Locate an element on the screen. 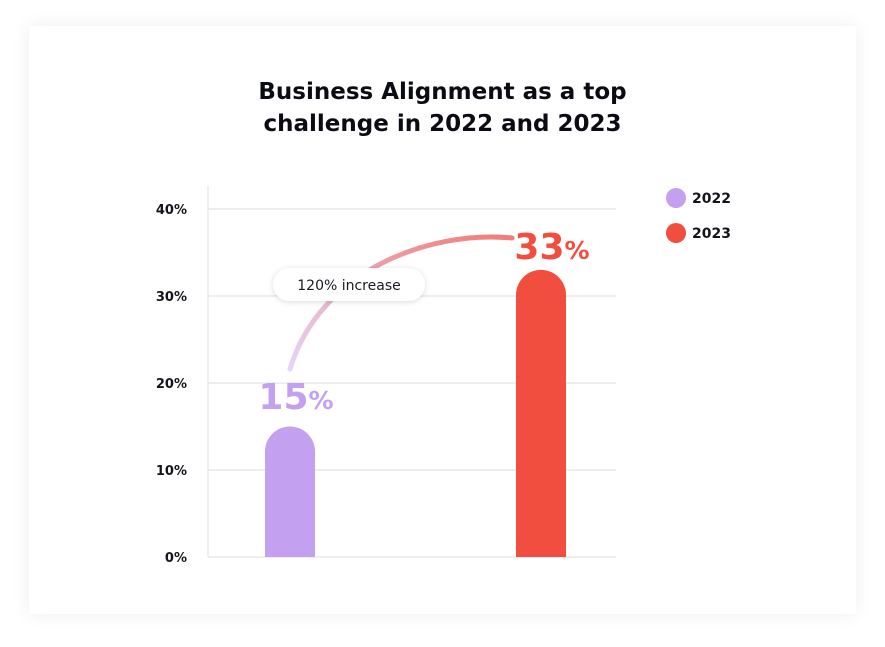 The image size is (885, 647). data-label-2023: 33% is located at coordinates (551, 247).